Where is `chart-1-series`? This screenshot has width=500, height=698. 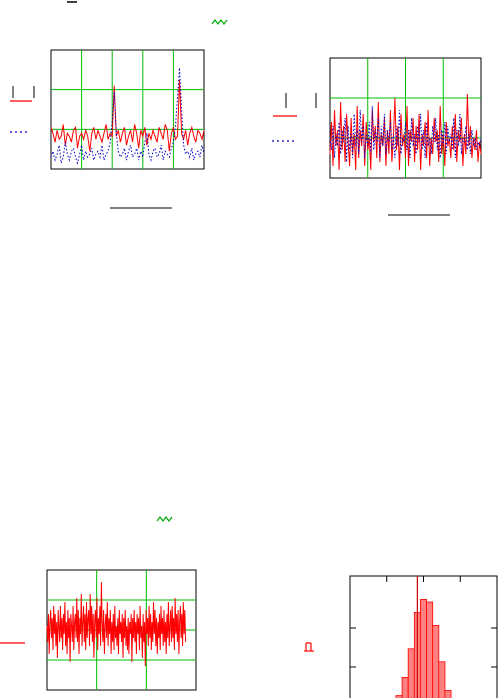
chart-1-series is located at coordinates (127, 116).